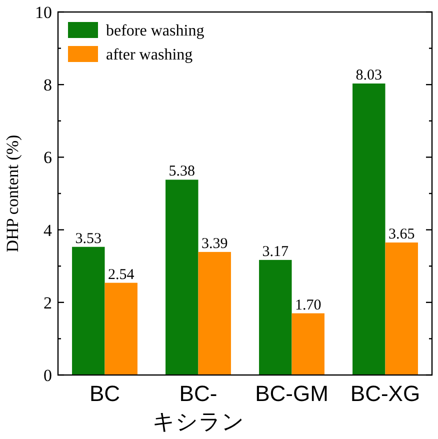 This screenshot has height=439, width=438. Describe the element at coordinates (214, 244) in the screenshot. I see `text: 3.39` at that location.